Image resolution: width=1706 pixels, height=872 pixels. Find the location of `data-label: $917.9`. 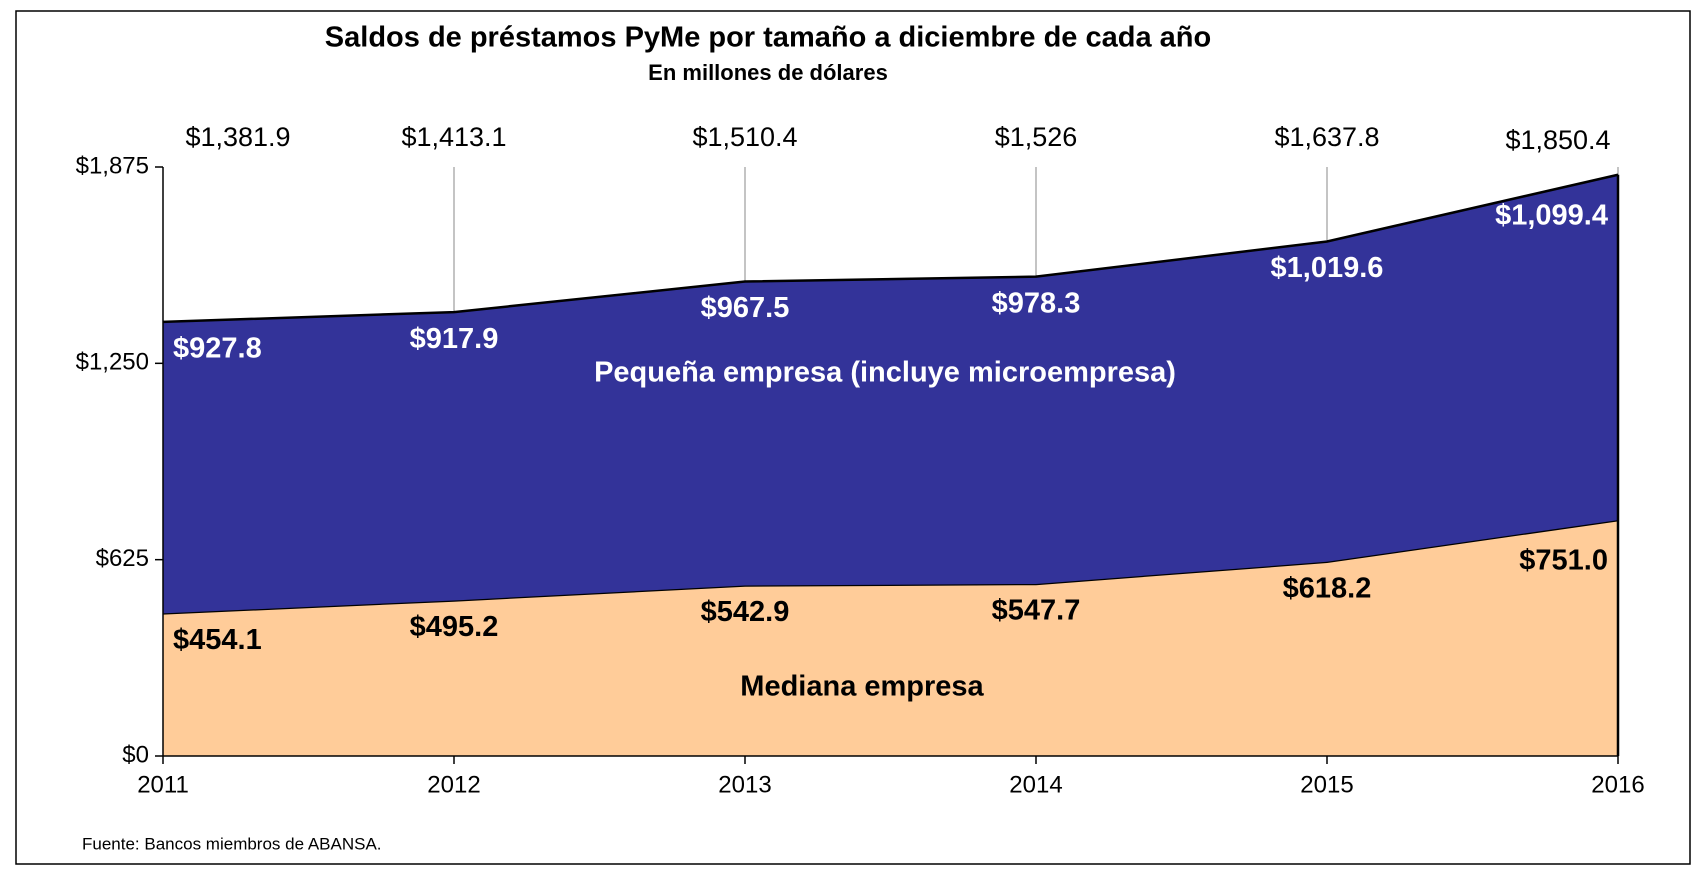

data-label: $917.9 is located at coordinates (454, 339).